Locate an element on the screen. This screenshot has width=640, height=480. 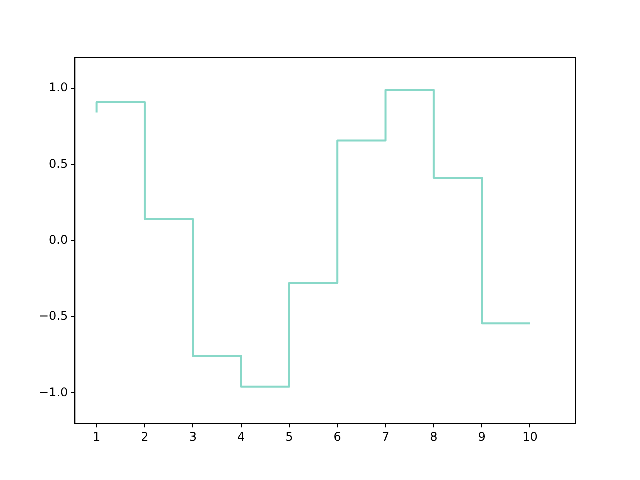
x-tick-label: 2 is located at coordinates (145, 437).